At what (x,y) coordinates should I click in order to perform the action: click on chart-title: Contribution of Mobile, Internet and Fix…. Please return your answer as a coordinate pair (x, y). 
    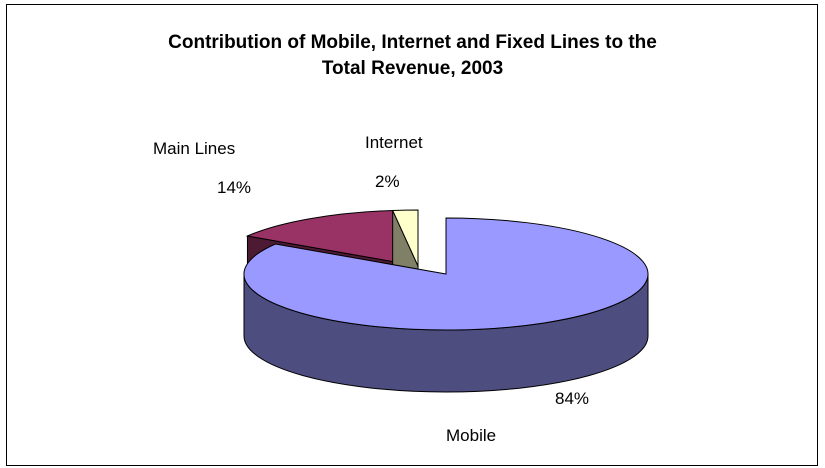
    Looking at the image, I should click on (412, 56).